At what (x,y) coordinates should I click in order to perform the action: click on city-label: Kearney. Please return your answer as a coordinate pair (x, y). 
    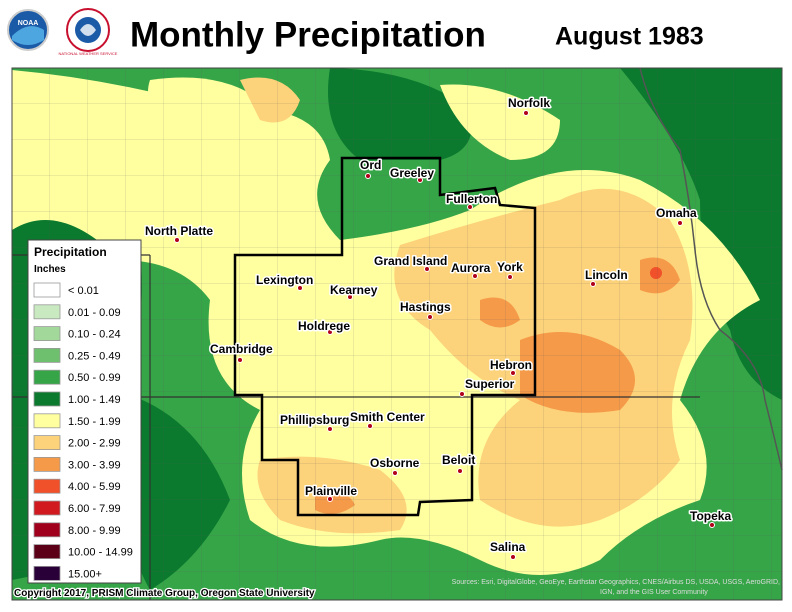
    Looking at the image, I should click on (354, 290).